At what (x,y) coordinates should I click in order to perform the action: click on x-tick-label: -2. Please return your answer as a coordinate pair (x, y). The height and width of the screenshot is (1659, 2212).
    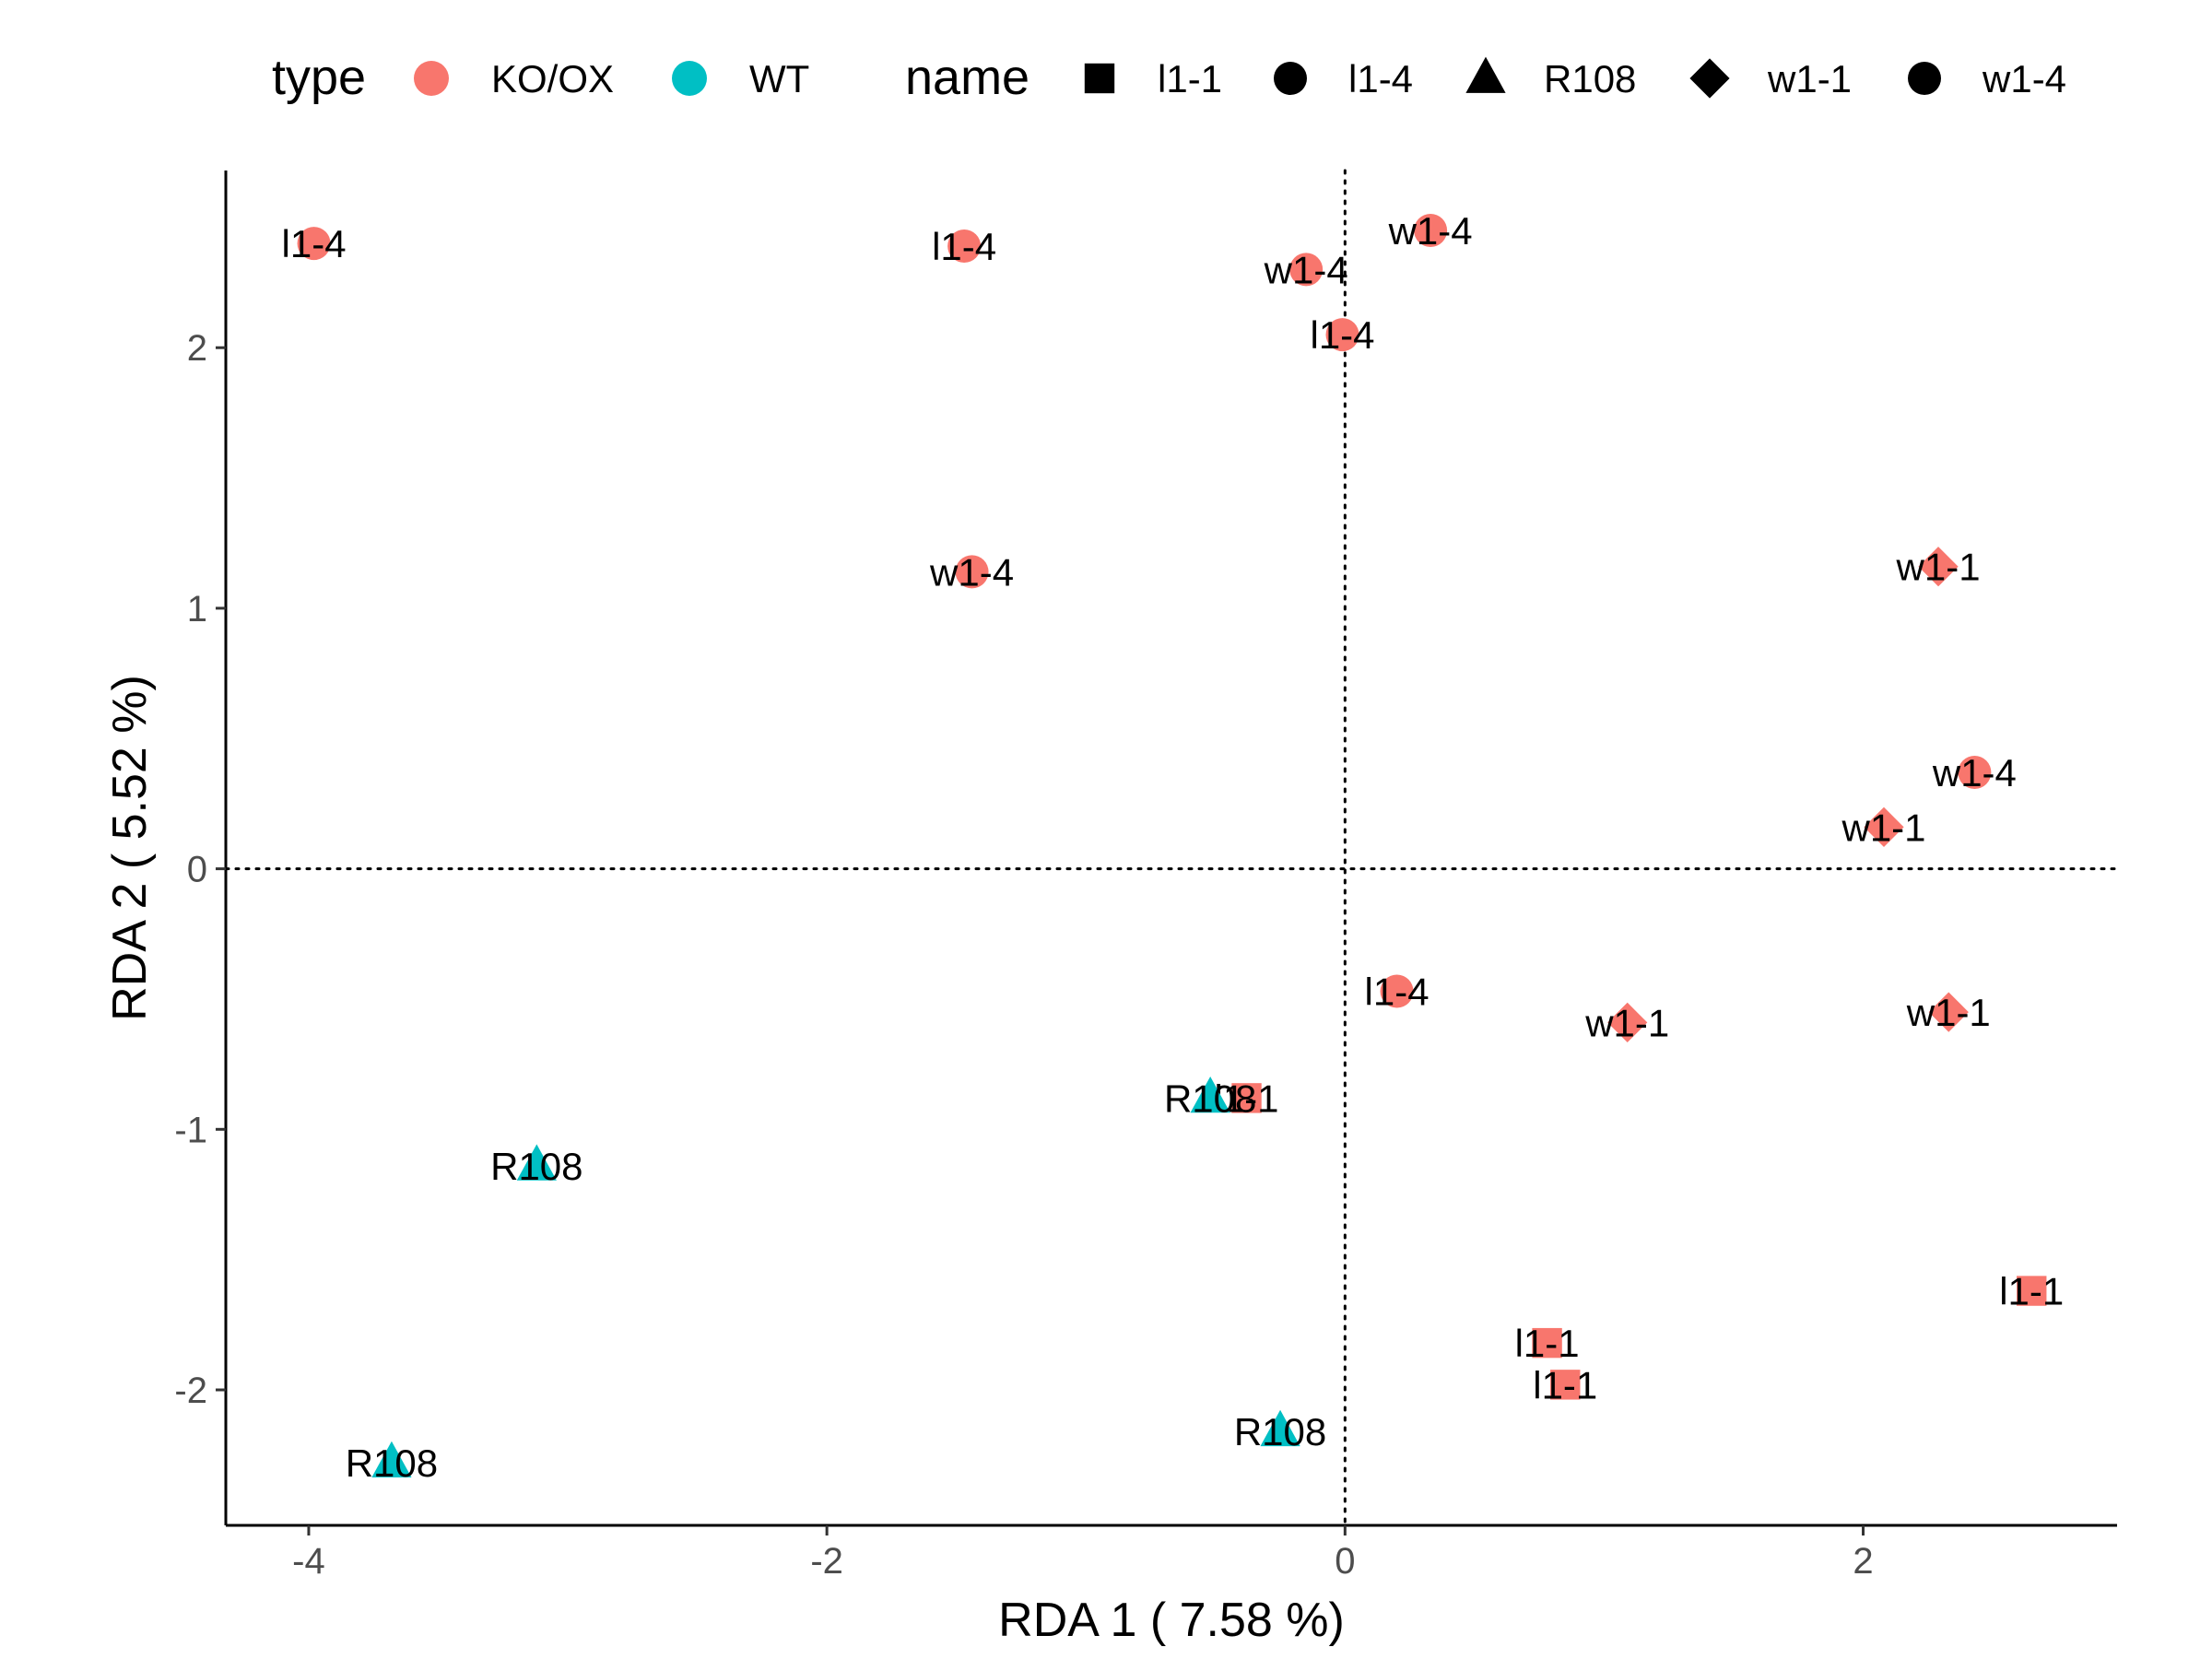
    Looking at the image, I should click on (826, 1561).